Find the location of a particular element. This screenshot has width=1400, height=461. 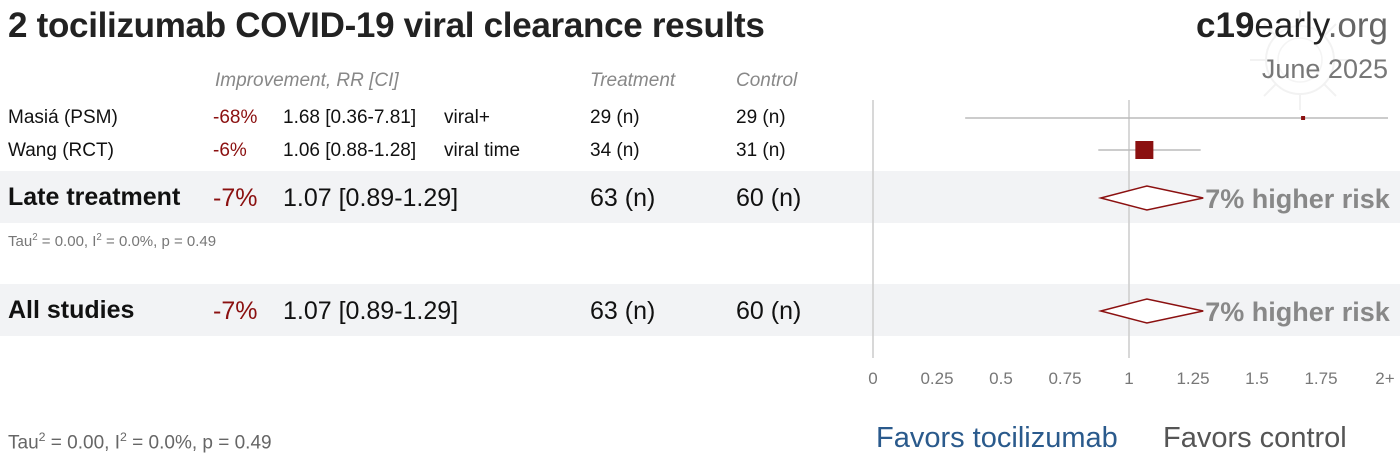

subtotal-rr-ci: 1.07 [0.89-1.29] is located at coordinates (371, 198).